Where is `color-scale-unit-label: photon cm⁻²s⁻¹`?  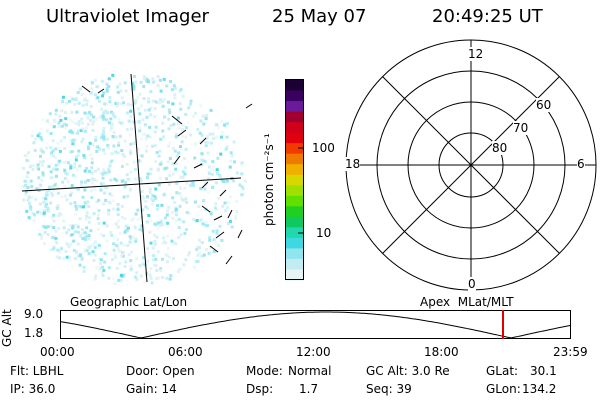 color-scale-unit-label: photon cm⁻²s⁻¹ is located at coordinates (269, 179).